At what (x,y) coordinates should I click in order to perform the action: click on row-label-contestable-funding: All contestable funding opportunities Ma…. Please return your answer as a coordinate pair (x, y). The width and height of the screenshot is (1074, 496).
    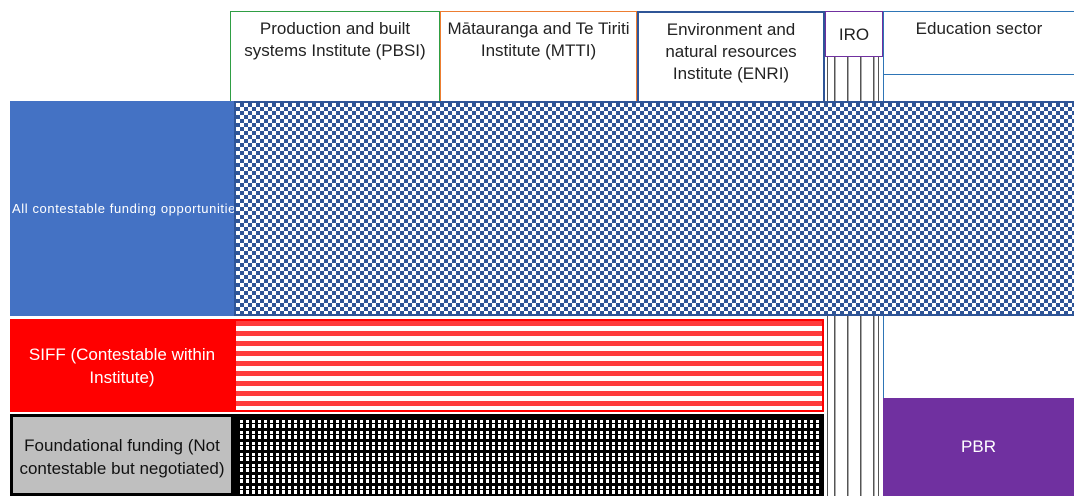
    Looking at the image, I should click on (122, 208).